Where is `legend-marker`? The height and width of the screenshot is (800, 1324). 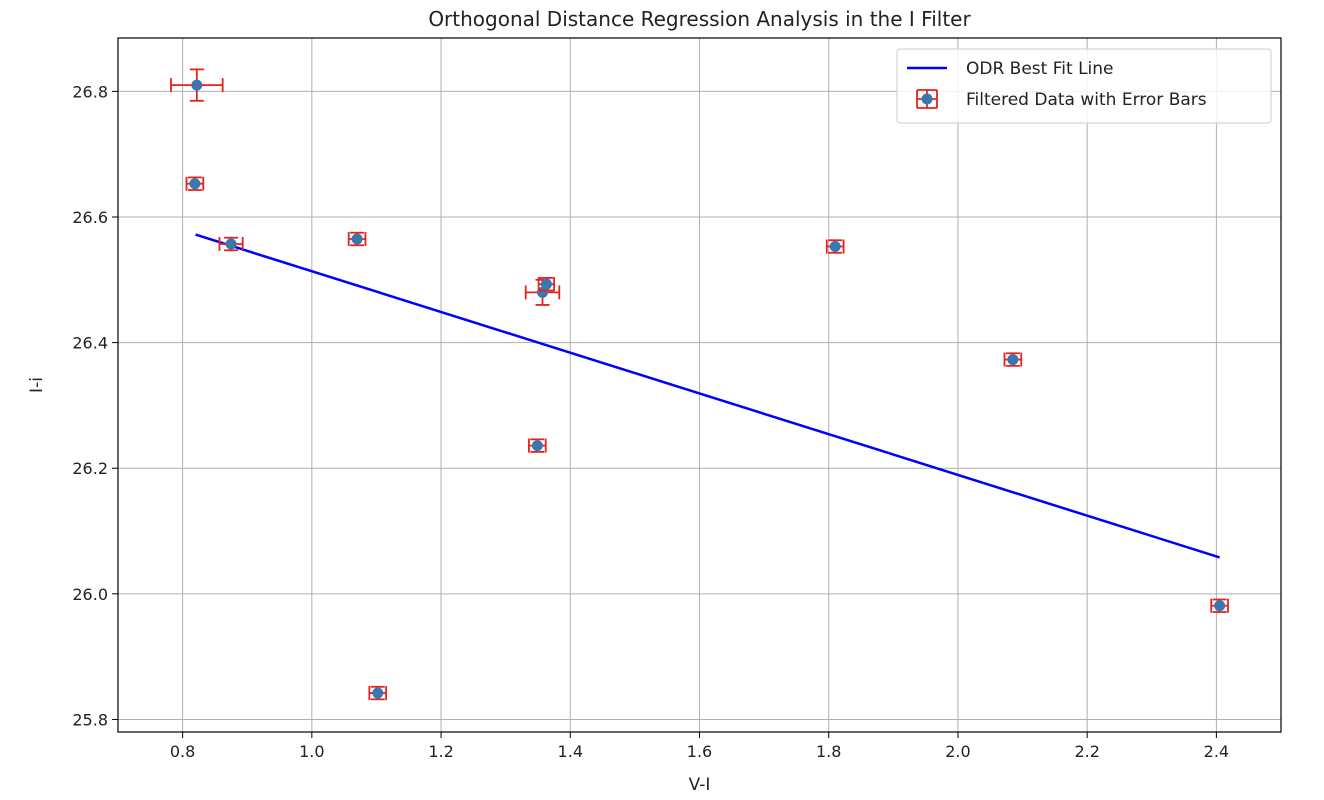 legend-marker is located at coordinates (927, 99).